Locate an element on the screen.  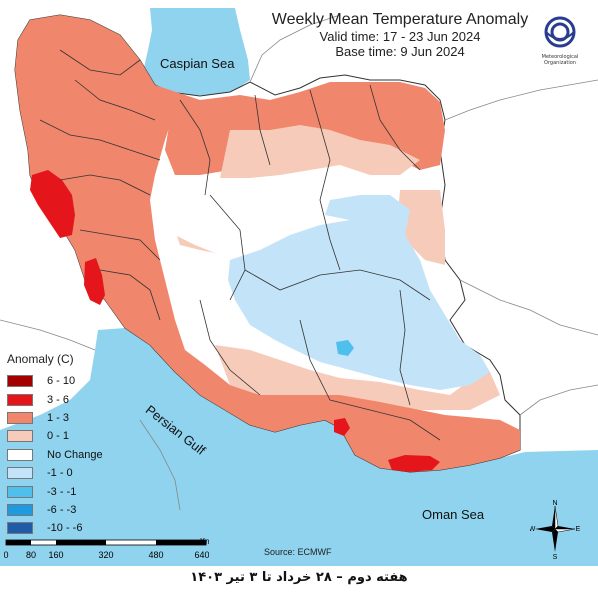
logo-text: Meteorological Organization is located at coordinates (560, 60).